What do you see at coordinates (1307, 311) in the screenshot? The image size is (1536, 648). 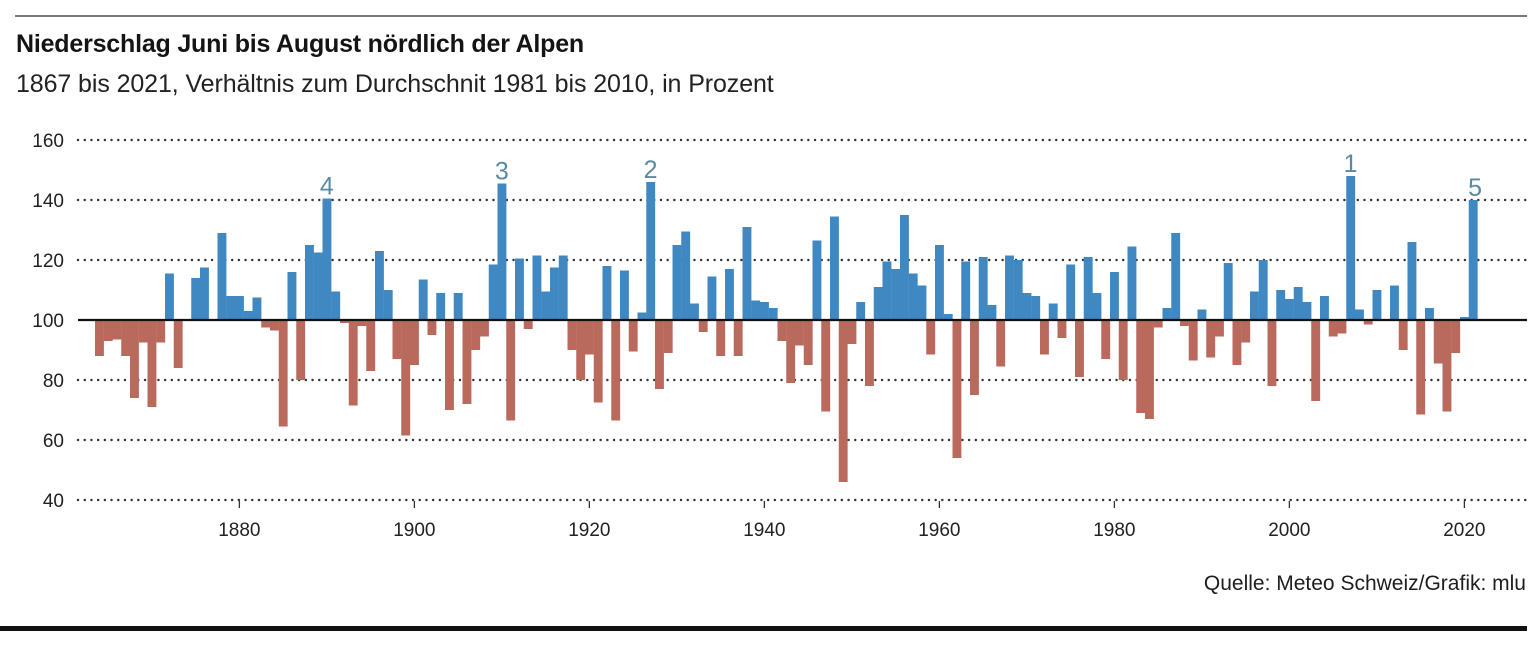 I see `bar-2002` at bounding box center [1307, 311].